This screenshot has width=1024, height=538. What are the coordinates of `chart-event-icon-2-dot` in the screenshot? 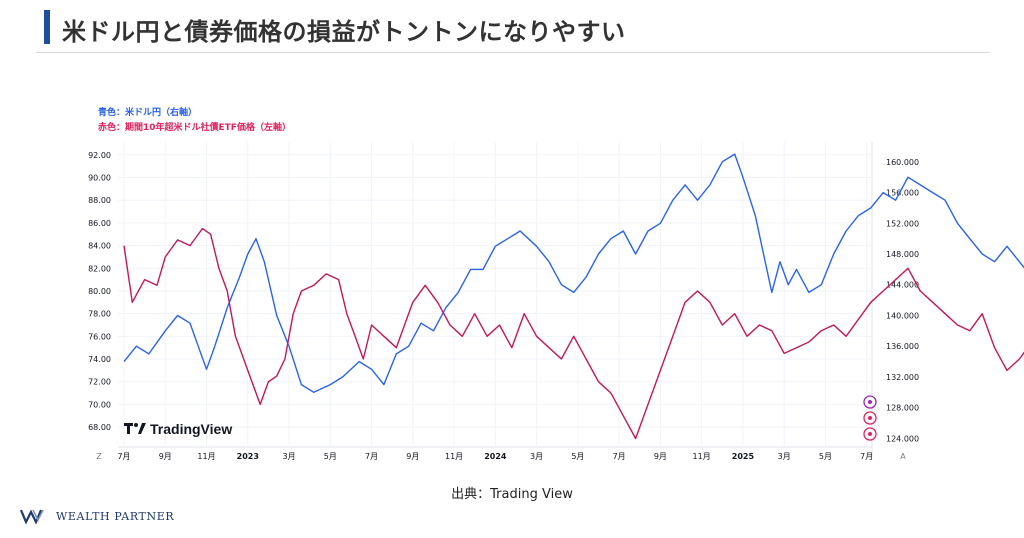 It's located at (870, 418).